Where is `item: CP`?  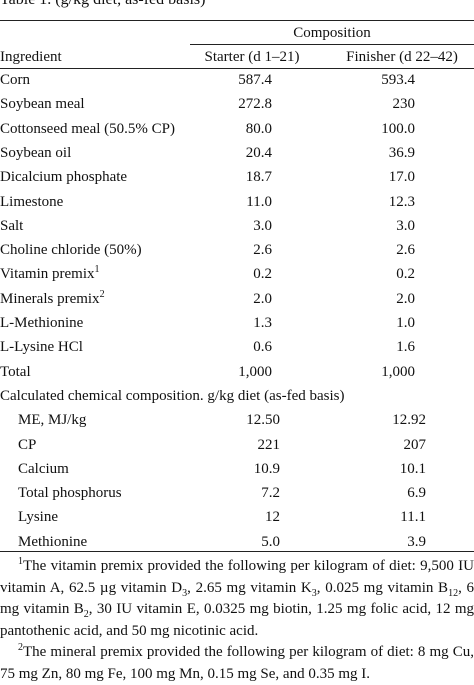 item: CP is located at coordinates (27, 444).